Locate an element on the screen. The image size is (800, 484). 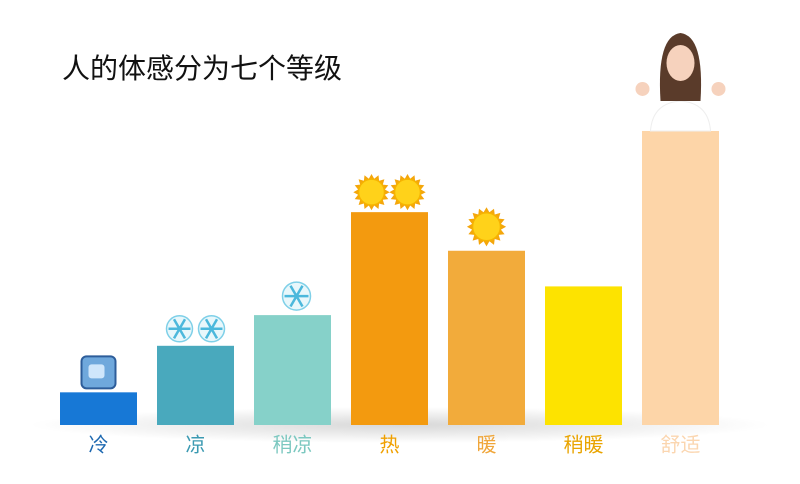
ice-shine is located at coordinates (96, 371).